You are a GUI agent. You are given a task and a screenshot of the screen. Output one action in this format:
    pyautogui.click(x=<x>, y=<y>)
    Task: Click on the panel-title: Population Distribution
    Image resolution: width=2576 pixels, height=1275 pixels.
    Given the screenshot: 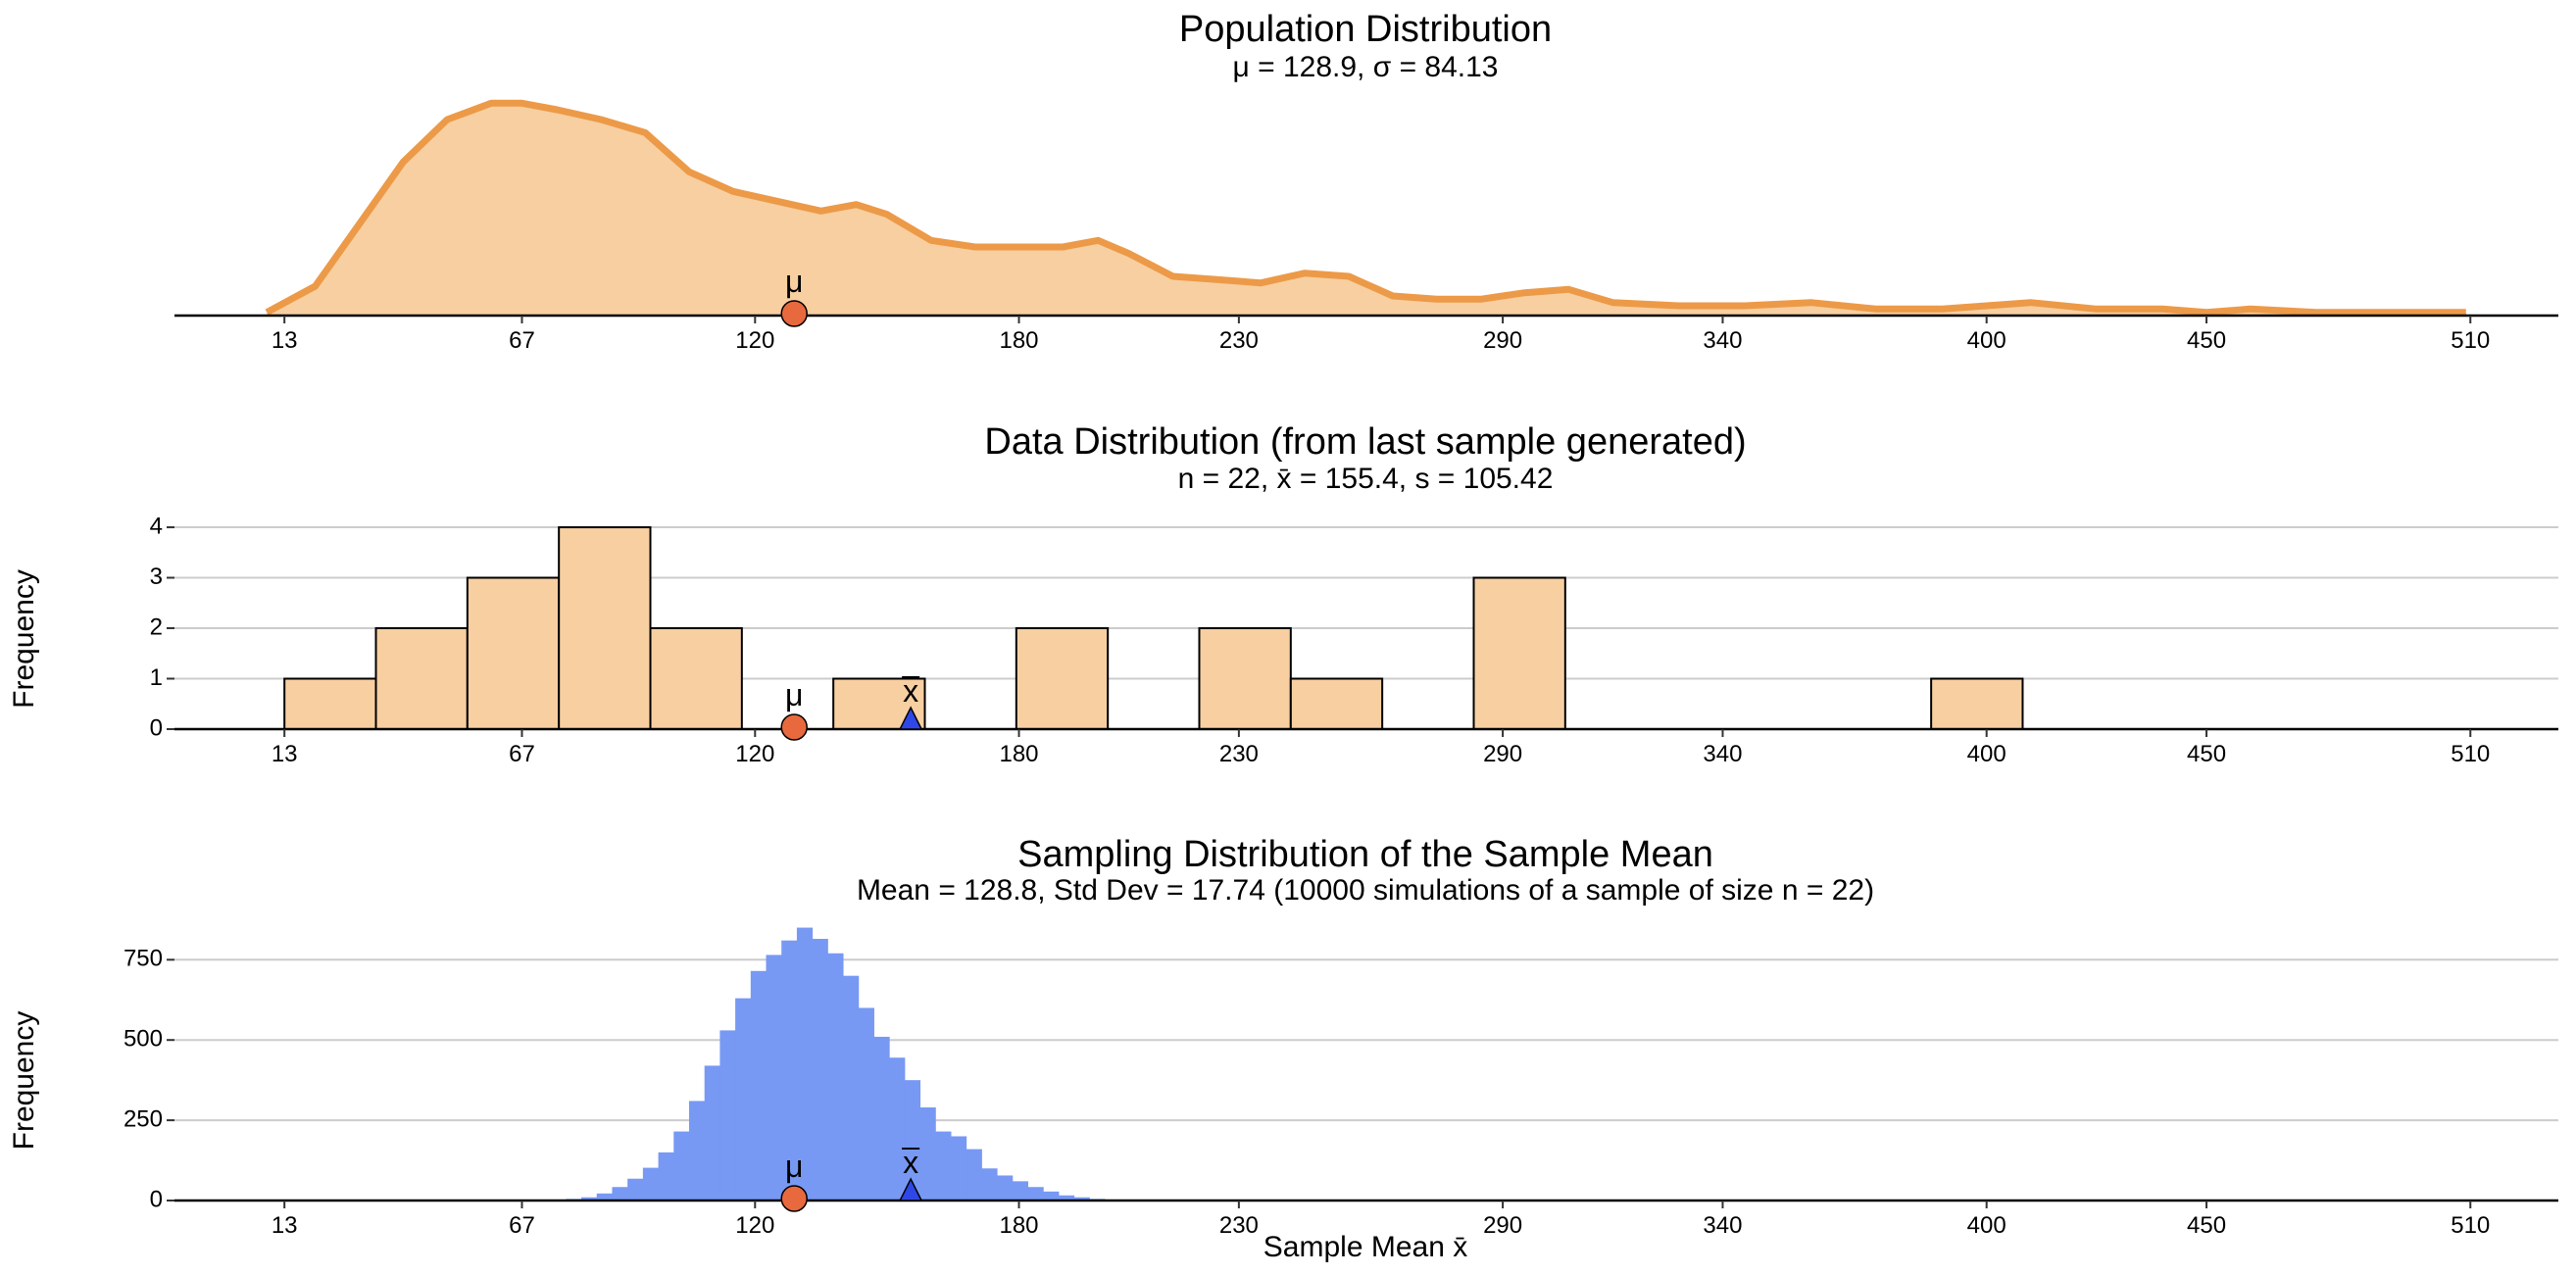 What is the action you would take?
    pyautogui.click(x=1365, y=30)
    